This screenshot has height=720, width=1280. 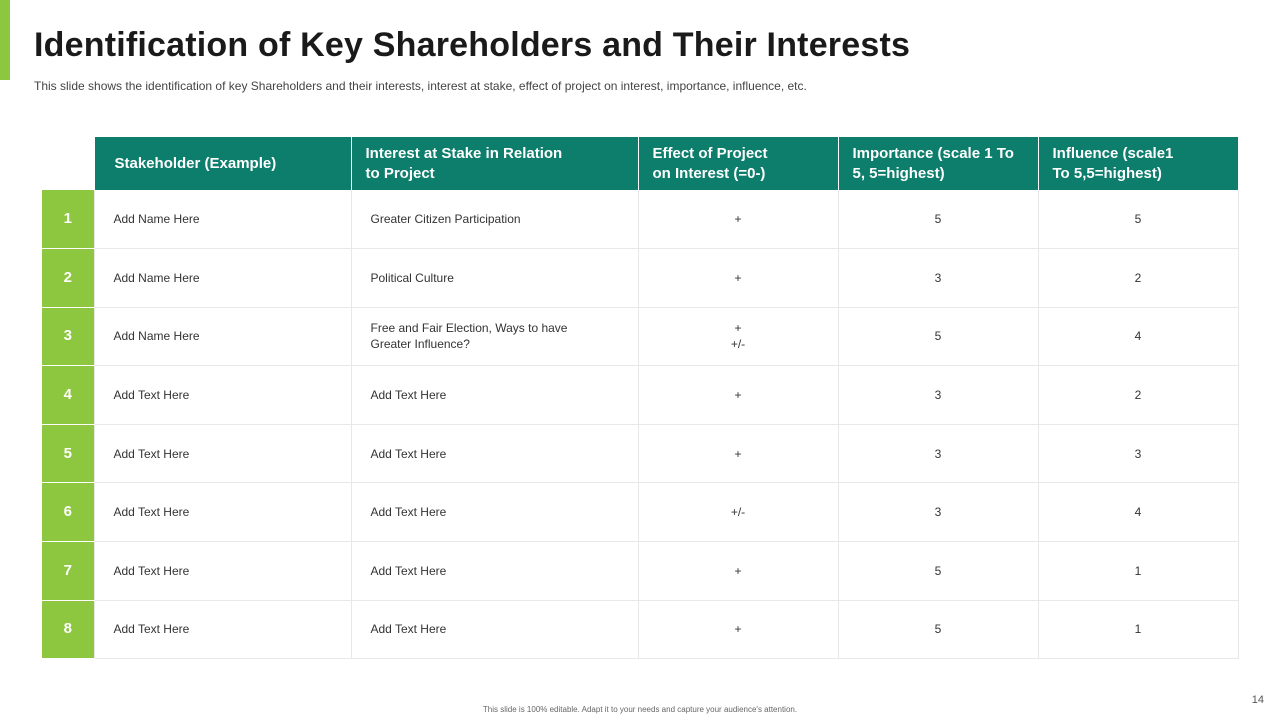 I want to click on header-stakeholder: Stakeholder (Example), so click(x=222, y=163).